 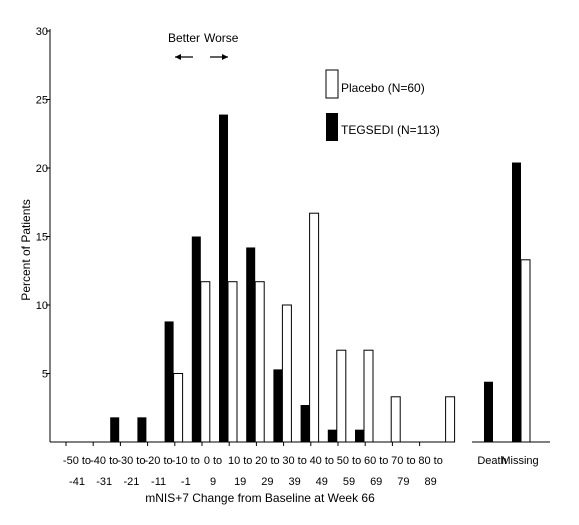 I want to click on x-tick-label: 9, so click(x=213, y=482).